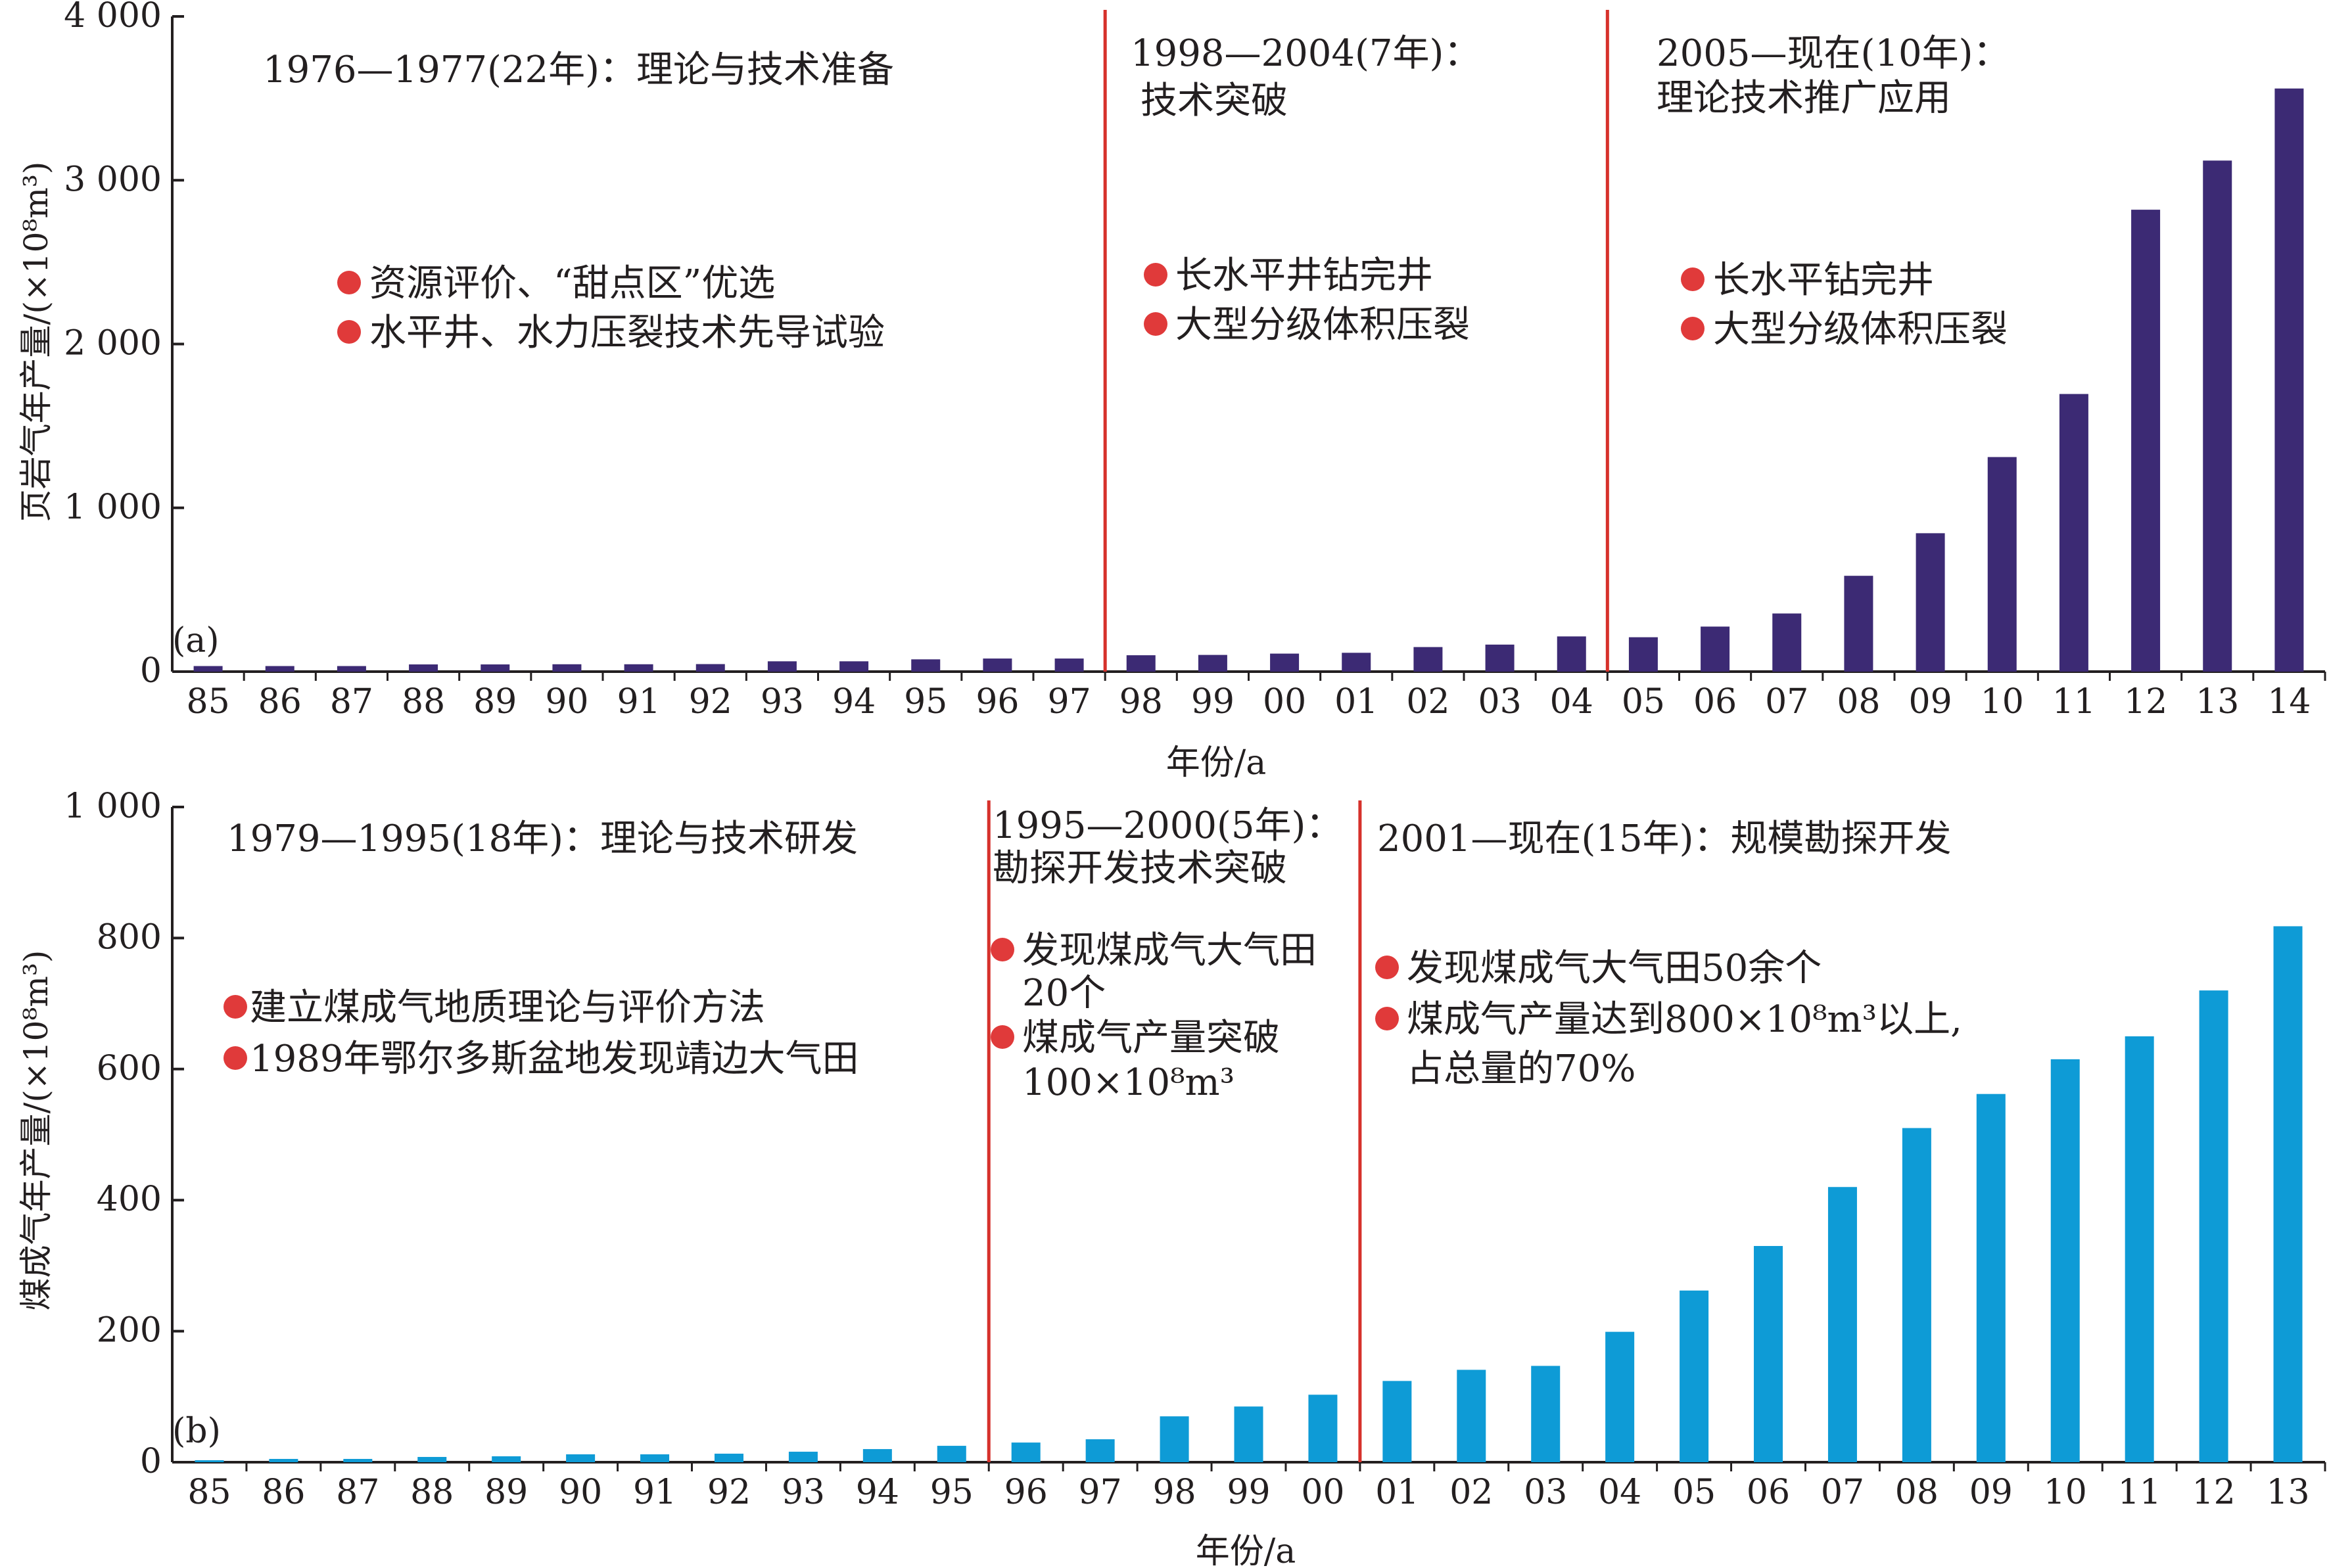  What do you see at coordinates (1214, 101) in the screenshot?
I see `panel-a-phase2-title-line2: 技术突破` at bounding box center [1214, 101].